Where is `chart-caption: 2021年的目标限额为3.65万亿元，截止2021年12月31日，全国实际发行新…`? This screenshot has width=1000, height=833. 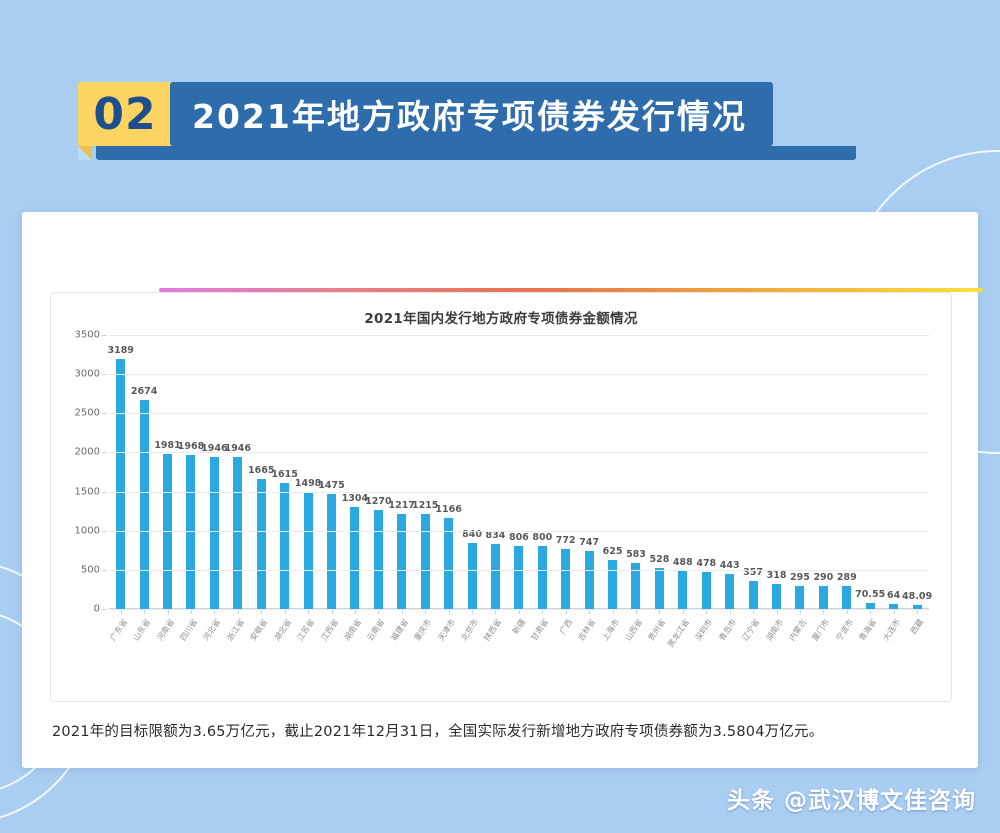 chart-caption: 2021年的目标限额为3.65万亿元，截止2021年12月31日，全国实际发行新… is located at coordinates (438, 732).